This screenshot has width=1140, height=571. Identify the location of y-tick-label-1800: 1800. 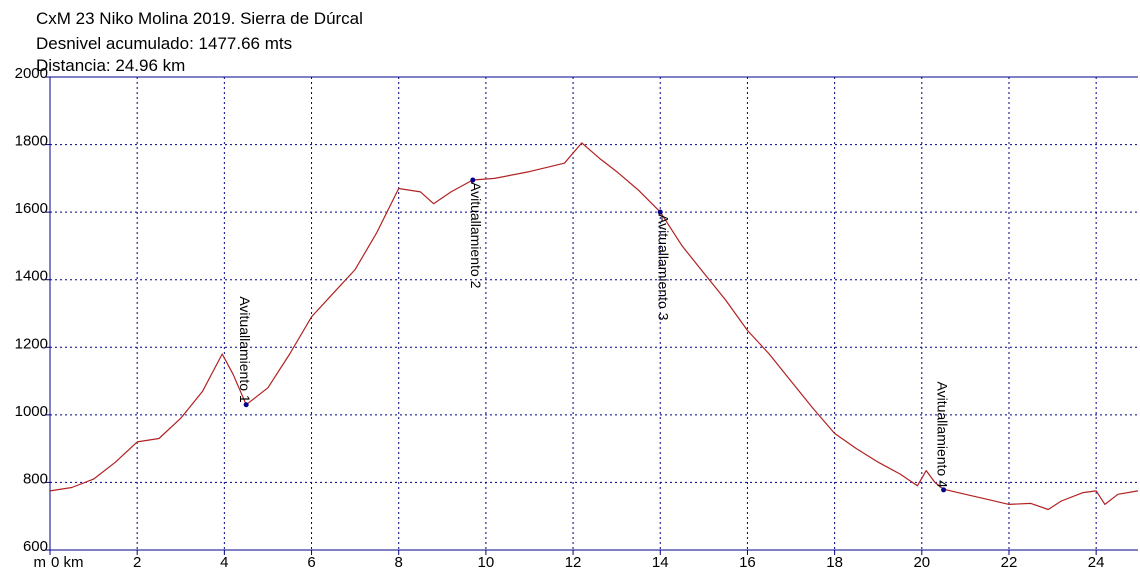
(31, 141).